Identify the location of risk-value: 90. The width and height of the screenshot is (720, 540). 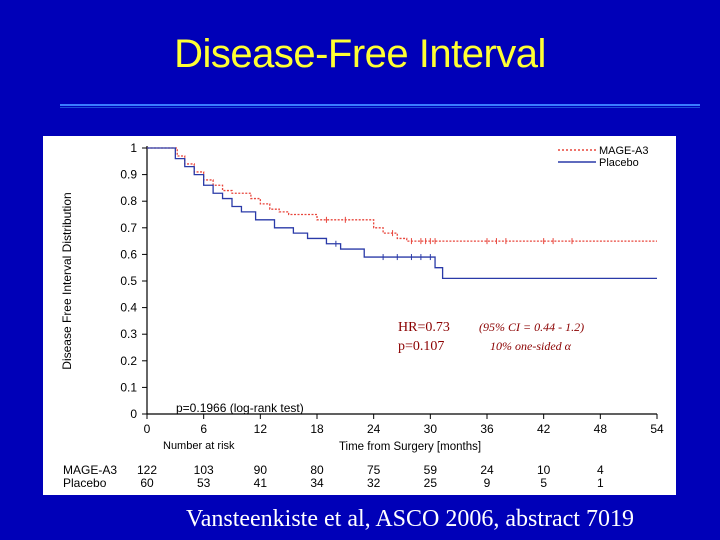
(261, 470).